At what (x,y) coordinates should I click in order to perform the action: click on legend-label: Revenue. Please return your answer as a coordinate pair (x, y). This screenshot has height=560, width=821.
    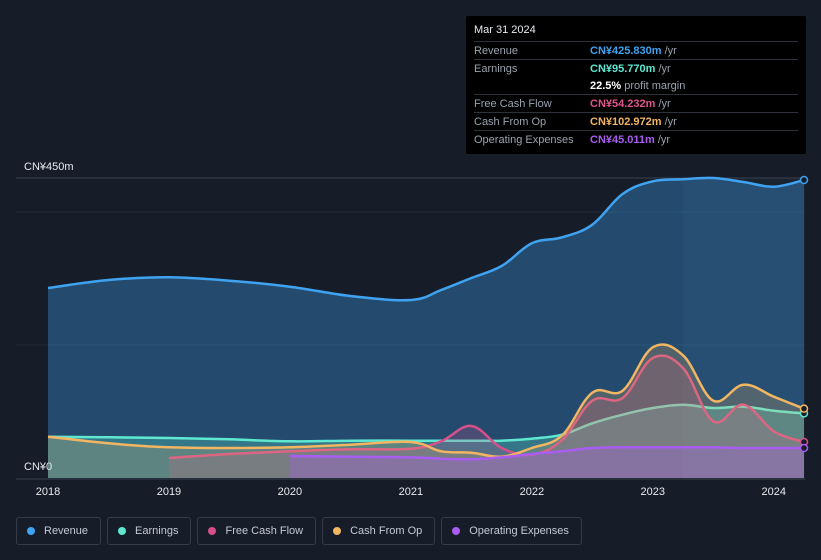
    Looking at the image, I should click on (66, 531).